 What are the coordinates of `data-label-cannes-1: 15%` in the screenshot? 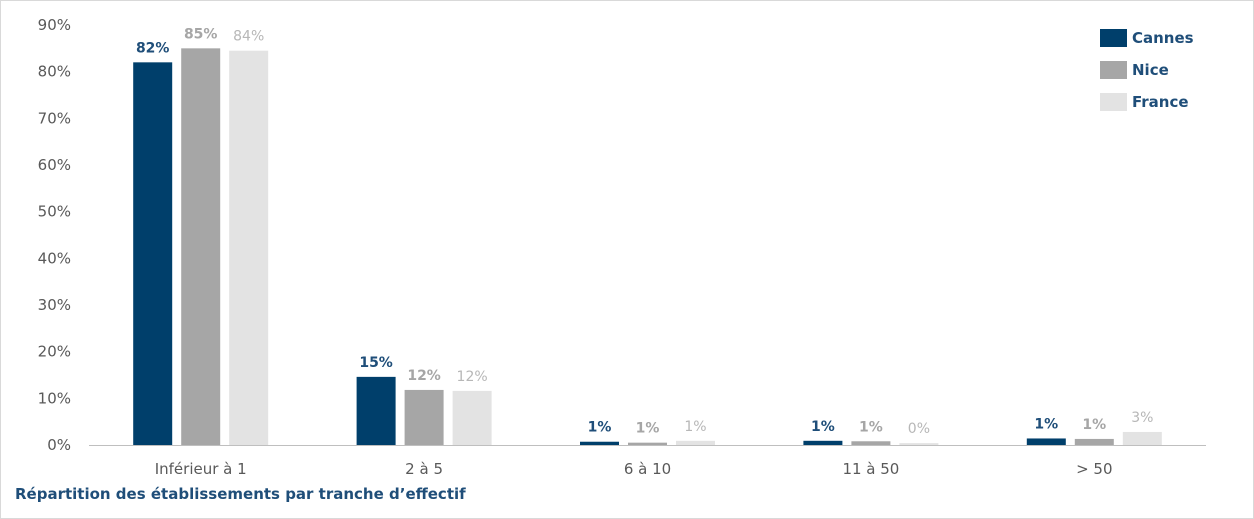 It's located at (376, 363).